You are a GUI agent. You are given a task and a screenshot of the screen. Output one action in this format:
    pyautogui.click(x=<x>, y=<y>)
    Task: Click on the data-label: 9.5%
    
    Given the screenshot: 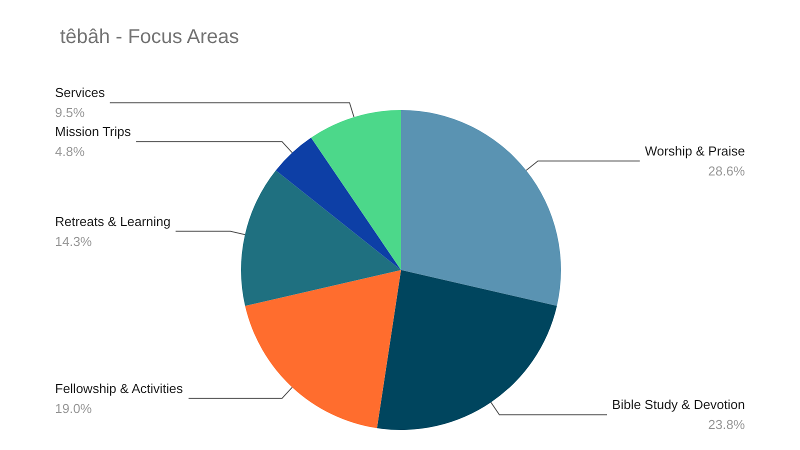 What is the action you would take?
    pyautogui.click(x=70, y=112)
    